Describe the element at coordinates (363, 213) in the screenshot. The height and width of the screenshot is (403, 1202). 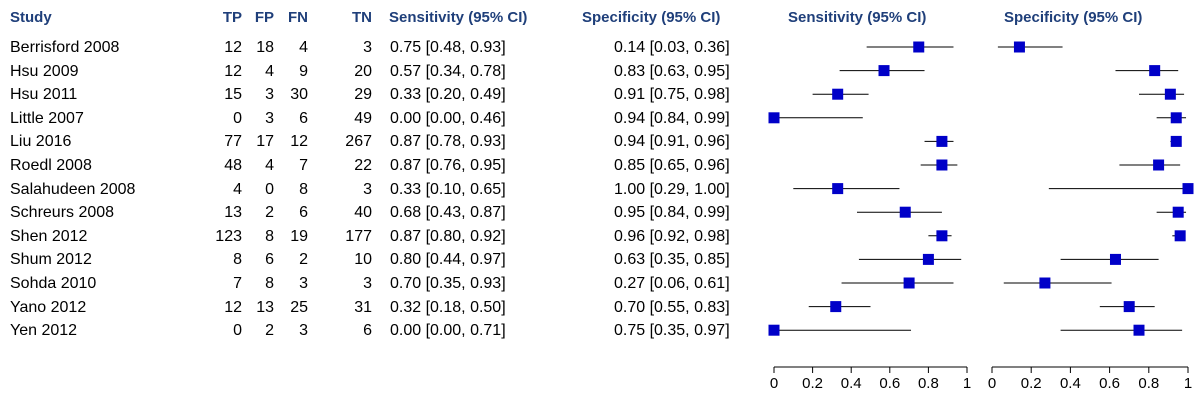
I see `row-tn-cell: 40` at that location.